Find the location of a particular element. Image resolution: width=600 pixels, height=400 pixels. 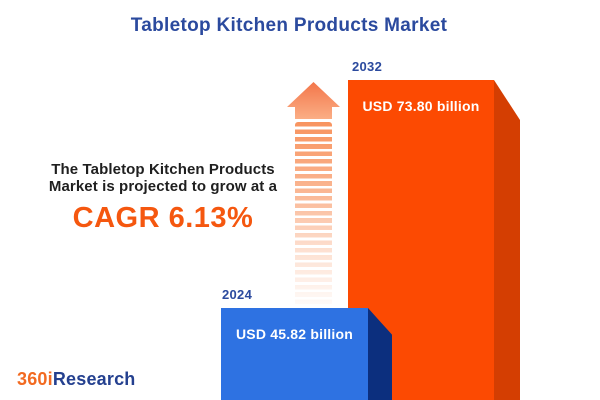

growth-arrow-fade-overlay is located at coordinates (313, 214).